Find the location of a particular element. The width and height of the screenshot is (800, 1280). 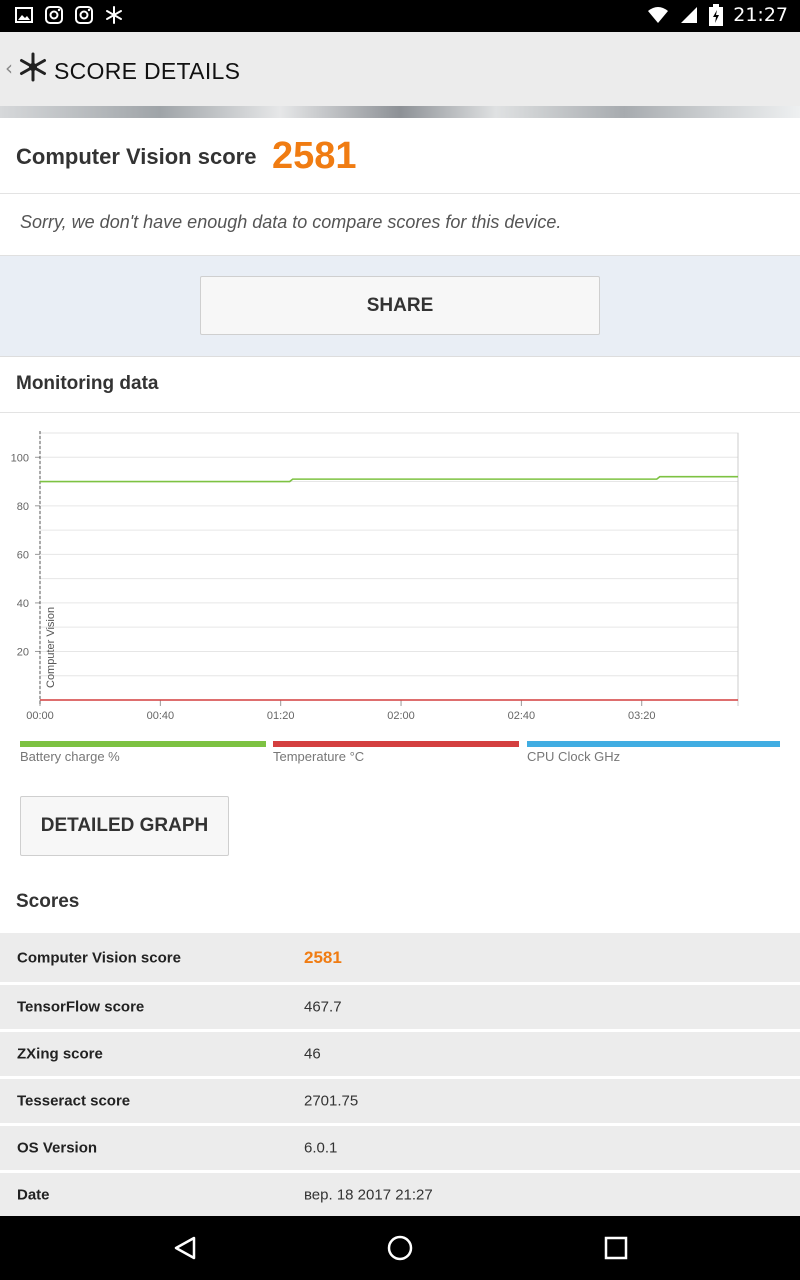

back-icon is located at coordinates (185, 1248).